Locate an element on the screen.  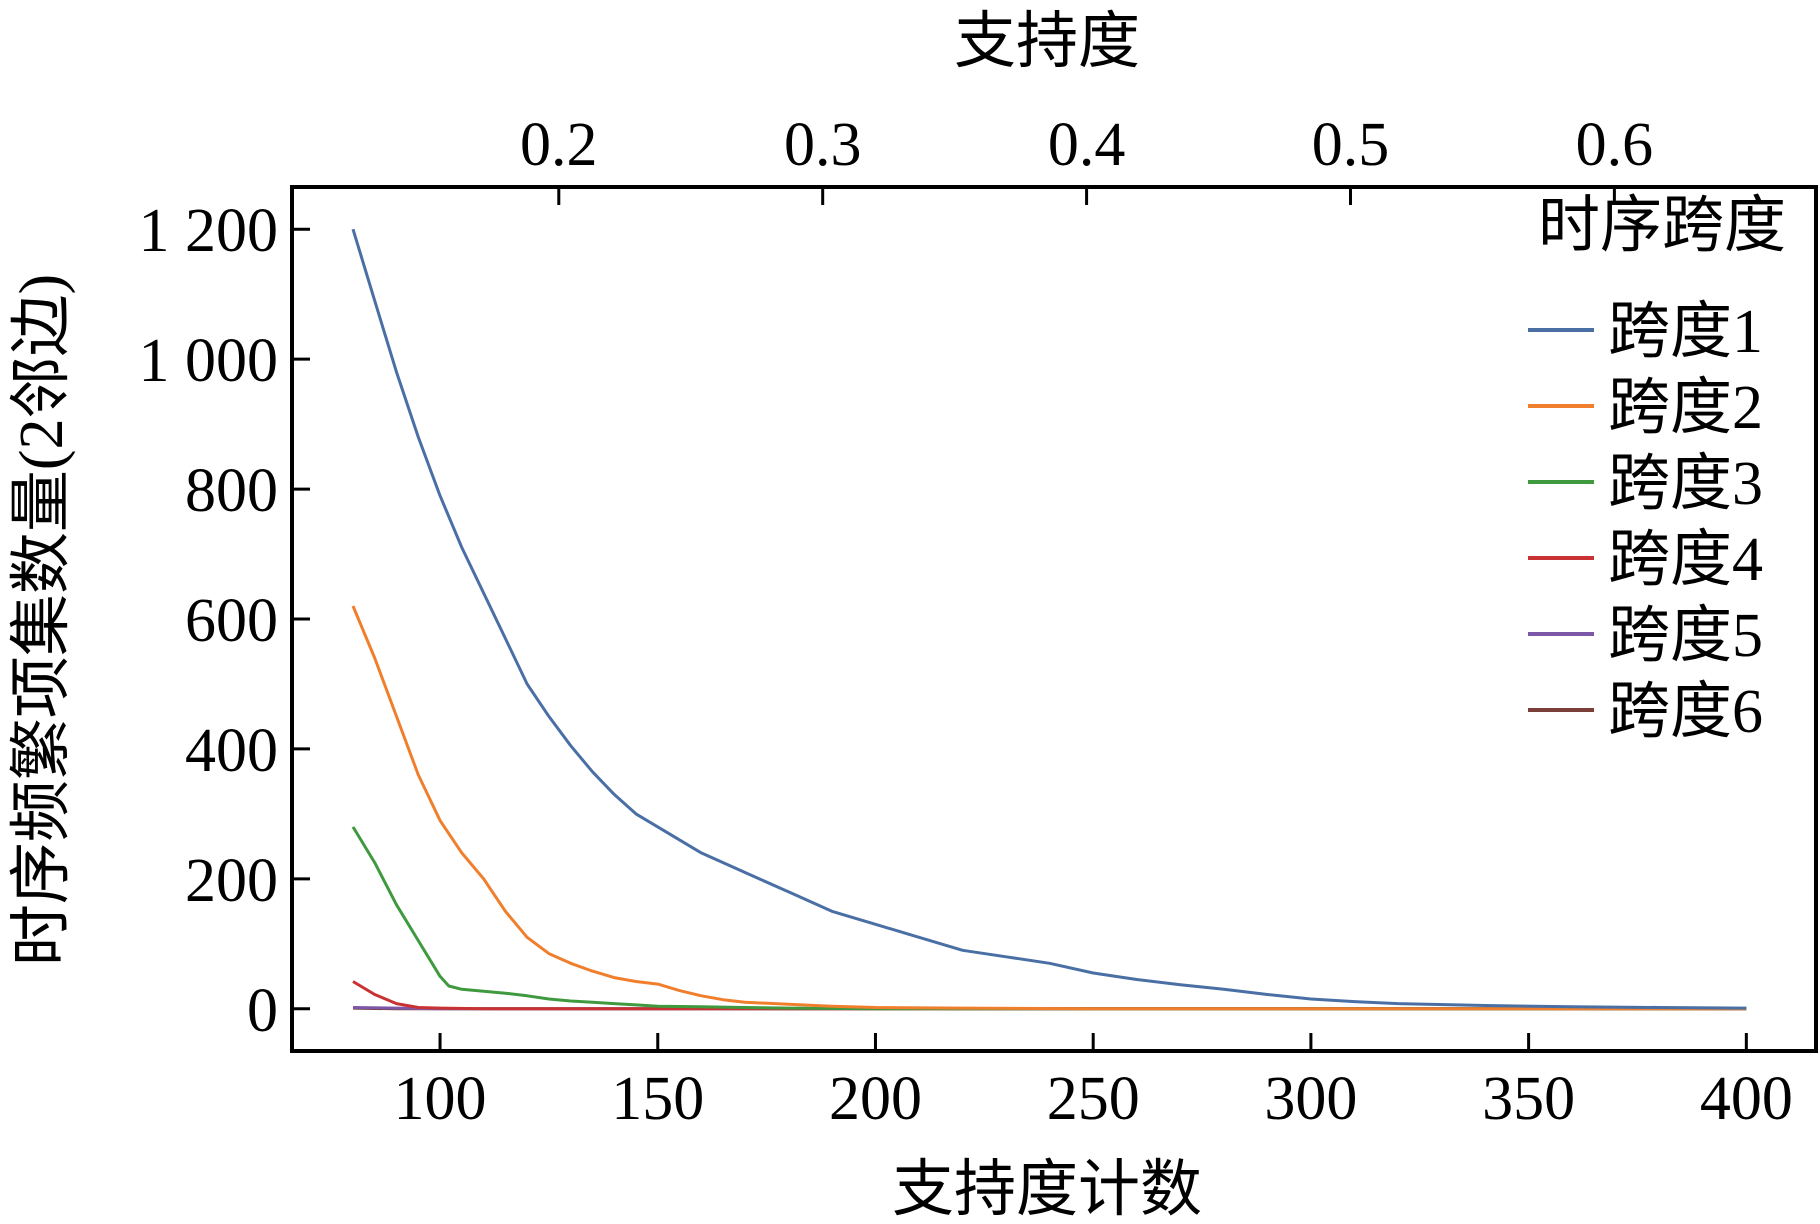
legend-label-5: 跨度5 is located at coordinates (1685, 636).